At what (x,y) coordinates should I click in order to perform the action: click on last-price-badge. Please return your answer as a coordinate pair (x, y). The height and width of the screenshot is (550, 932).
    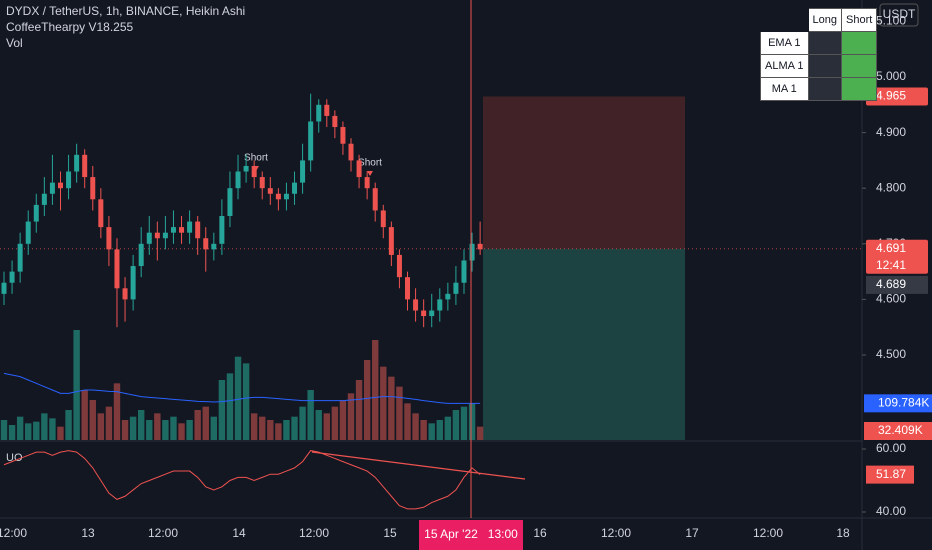
    Looking at the image, I should click on (897, 284).